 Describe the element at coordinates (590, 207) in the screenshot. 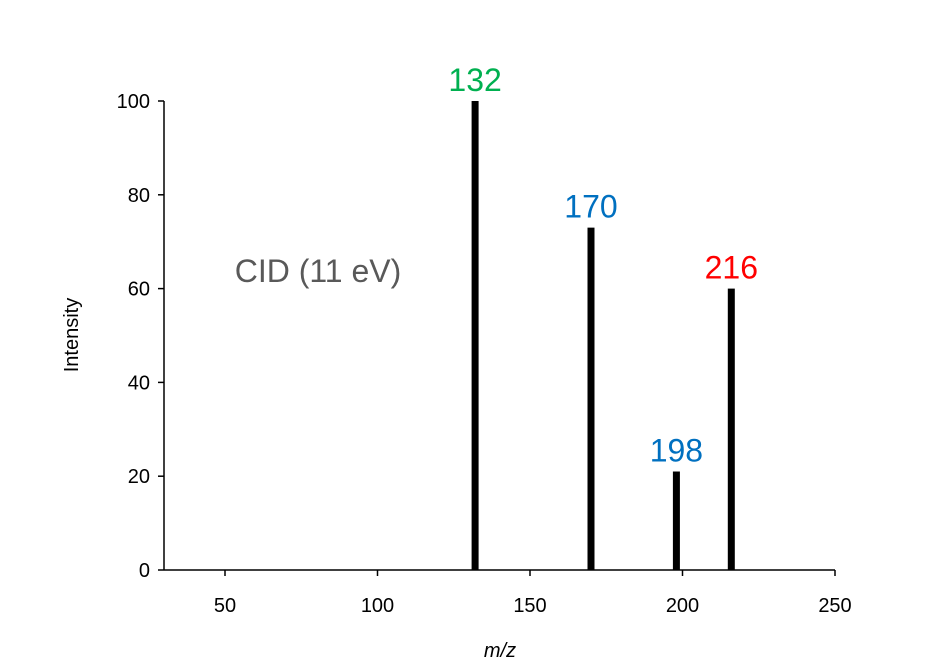

I see `peak-label-170: 170` at that location.